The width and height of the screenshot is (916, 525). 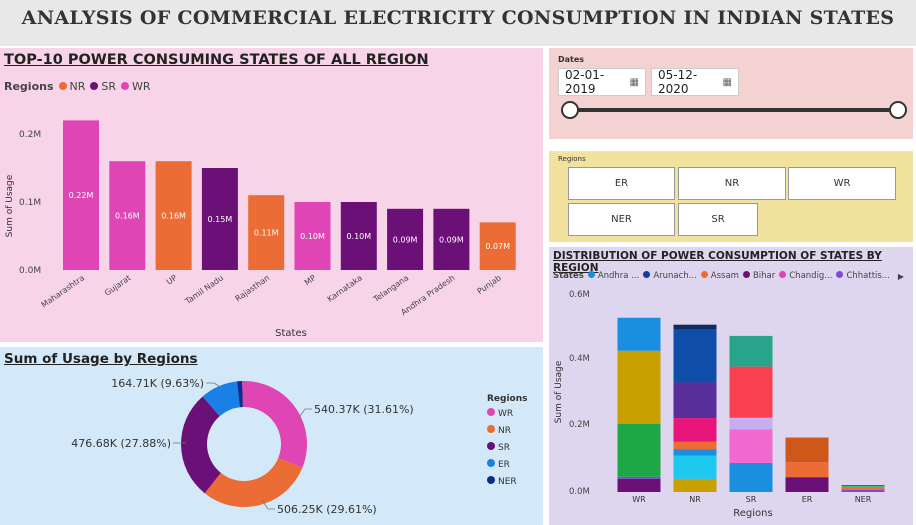 I want to click on x-tick-label: NR, so click(x=695, y=499).